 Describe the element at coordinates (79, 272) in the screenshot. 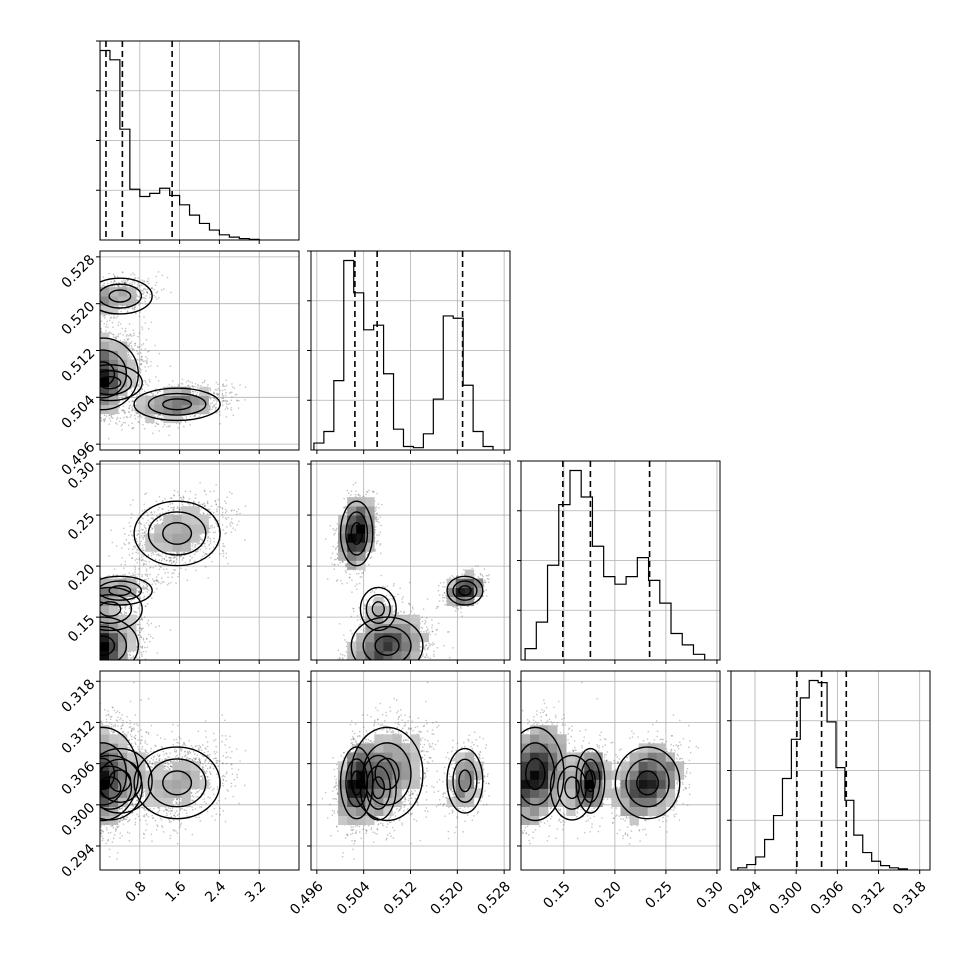

I see `y-tick-label-1-4: 0.528` at that location.